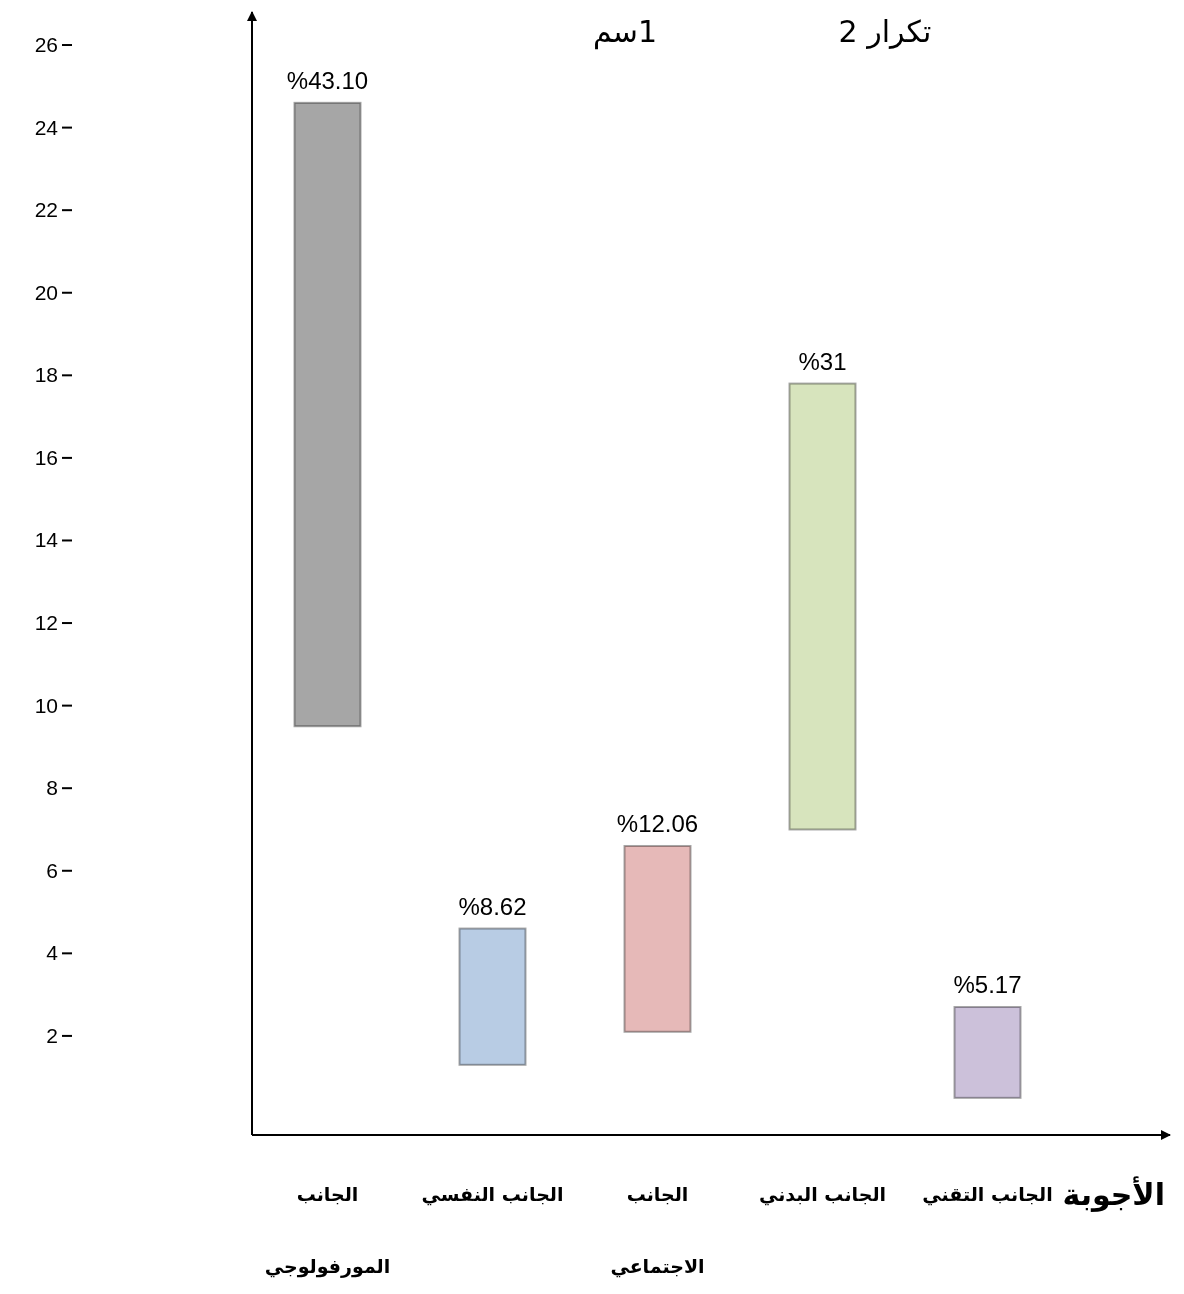  I want to click on x-tick-label: الجانب التقني, so click(987, 1195).